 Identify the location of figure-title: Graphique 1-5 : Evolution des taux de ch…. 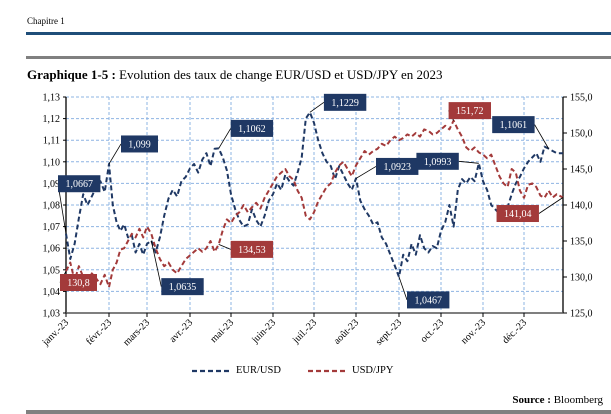
(235, 75).